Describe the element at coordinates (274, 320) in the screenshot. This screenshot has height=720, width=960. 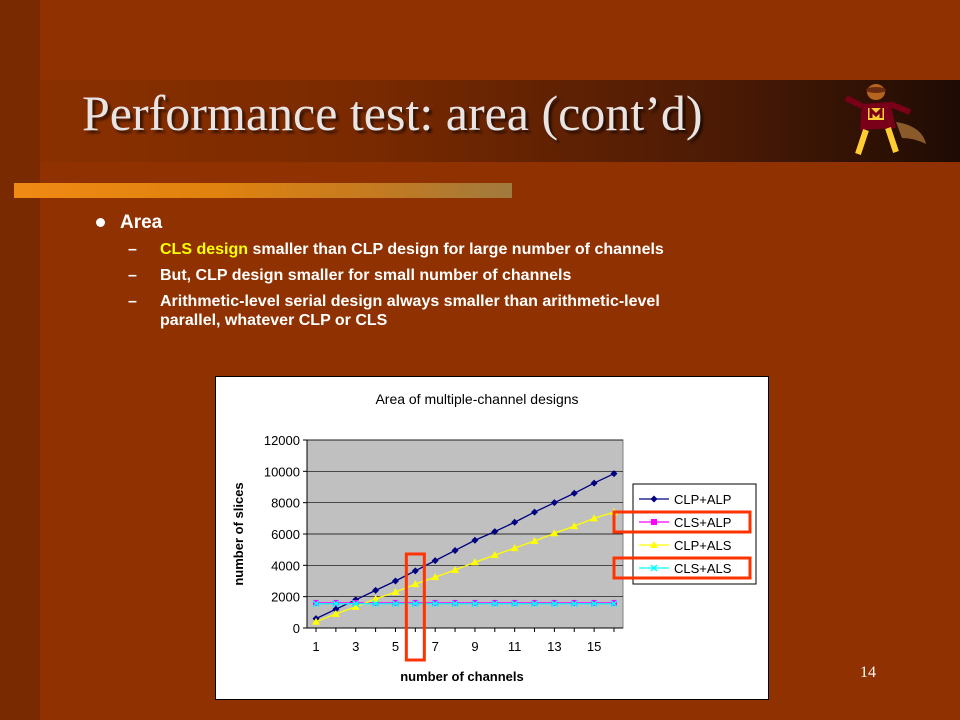
I see `sub-bullet-text: parallel, whatever CLP or CLS` at that location.